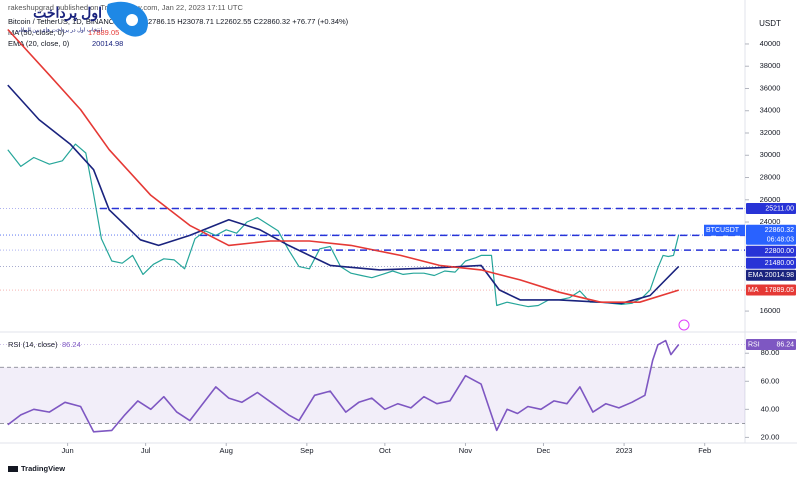 The width and height of the screenshot is (797, 484). What do you see at coordinates (132, 20) in the screenshot?
I see `logo-hole` at bounding box center [132, 20].